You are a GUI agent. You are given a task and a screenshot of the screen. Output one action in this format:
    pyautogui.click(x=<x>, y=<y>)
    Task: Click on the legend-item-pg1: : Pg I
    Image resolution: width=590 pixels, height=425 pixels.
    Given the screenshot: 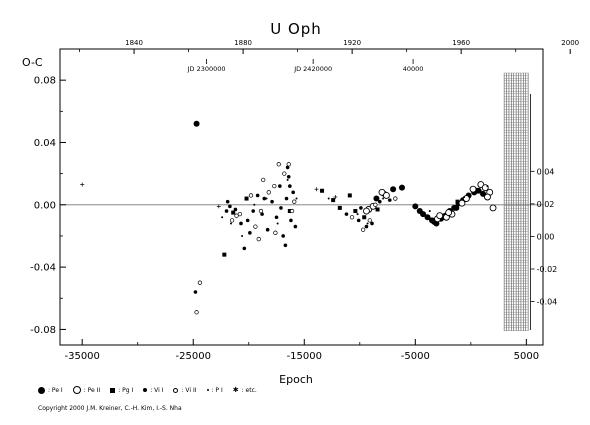 What is the action you would take?
    pyautogui.click(x=121, y=390)
    